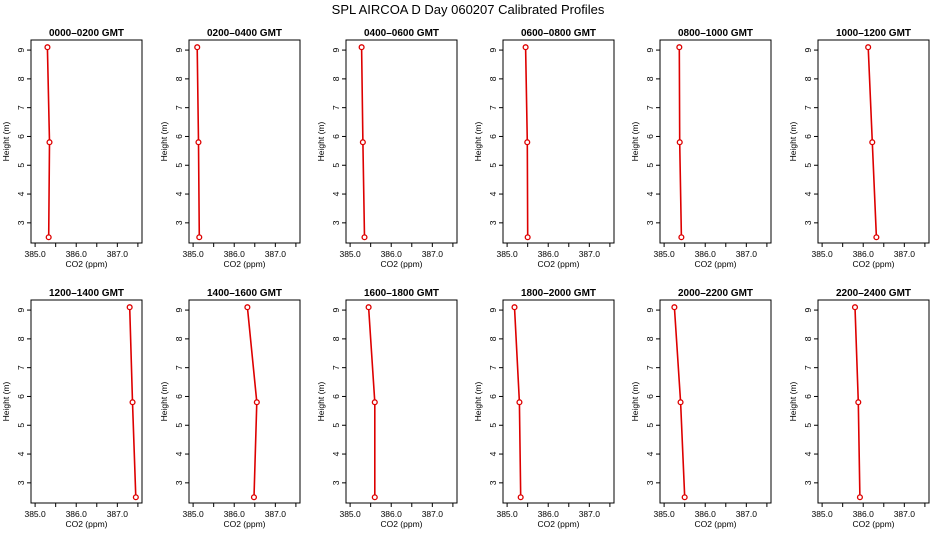  What do you see at coordinates (401, 293) in the screenshot?
I see `panel-title: 1600–1800 GMT` at bounding box center [401, 293].